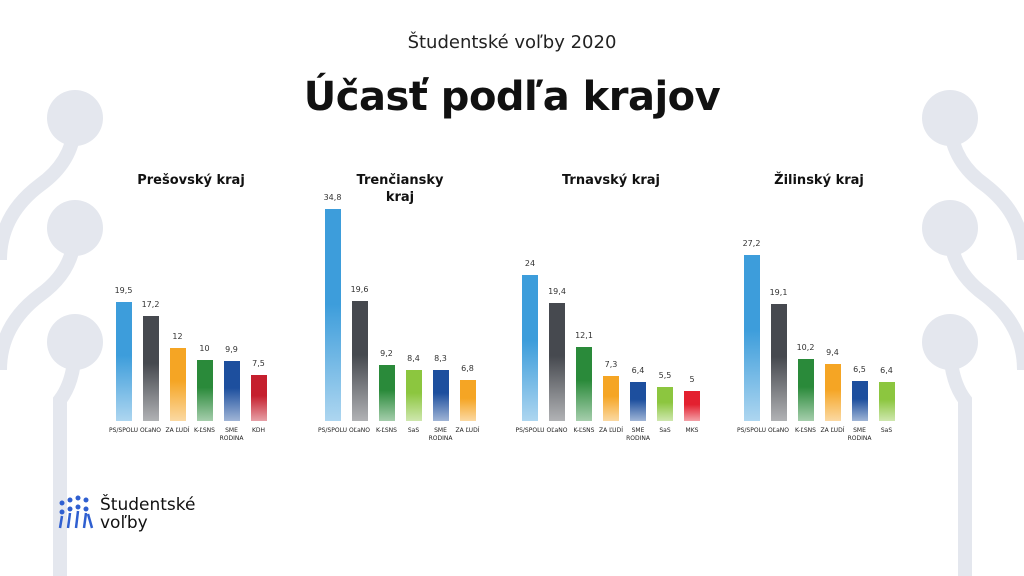  Describe the element at coordinates (150, 305) in the screenshot. I see `value-label: 17,2` at that location.